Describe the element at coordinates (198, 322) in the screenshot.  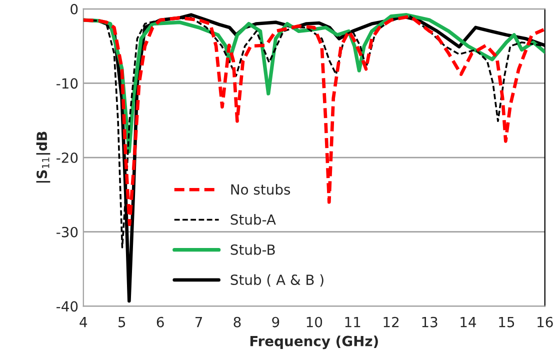
I see `x-tick-label: 7` at that location.